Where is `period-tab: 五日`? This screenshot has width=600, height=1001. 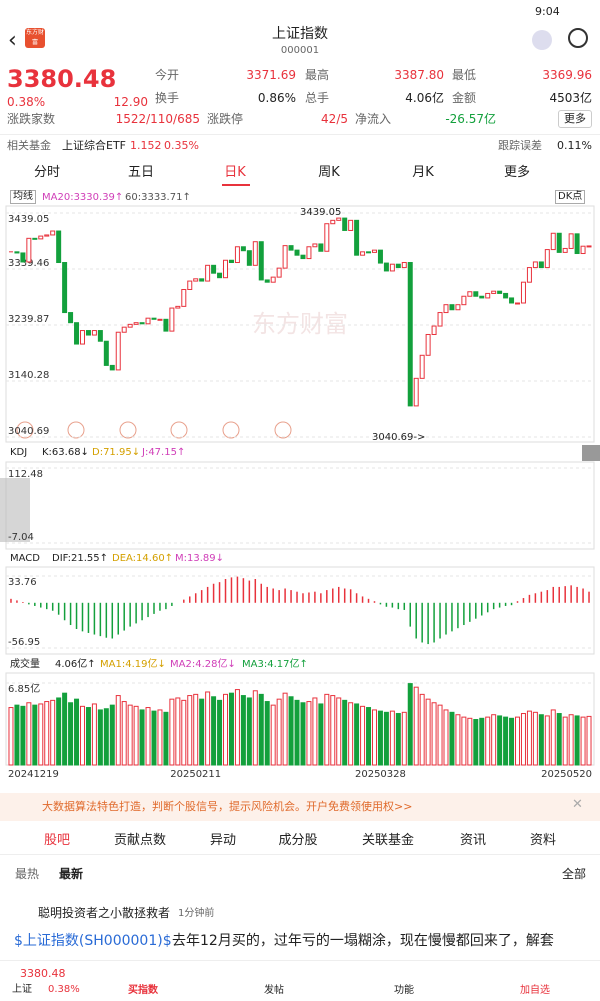
period-tab: 五日 is located at coordinates (140, 172).